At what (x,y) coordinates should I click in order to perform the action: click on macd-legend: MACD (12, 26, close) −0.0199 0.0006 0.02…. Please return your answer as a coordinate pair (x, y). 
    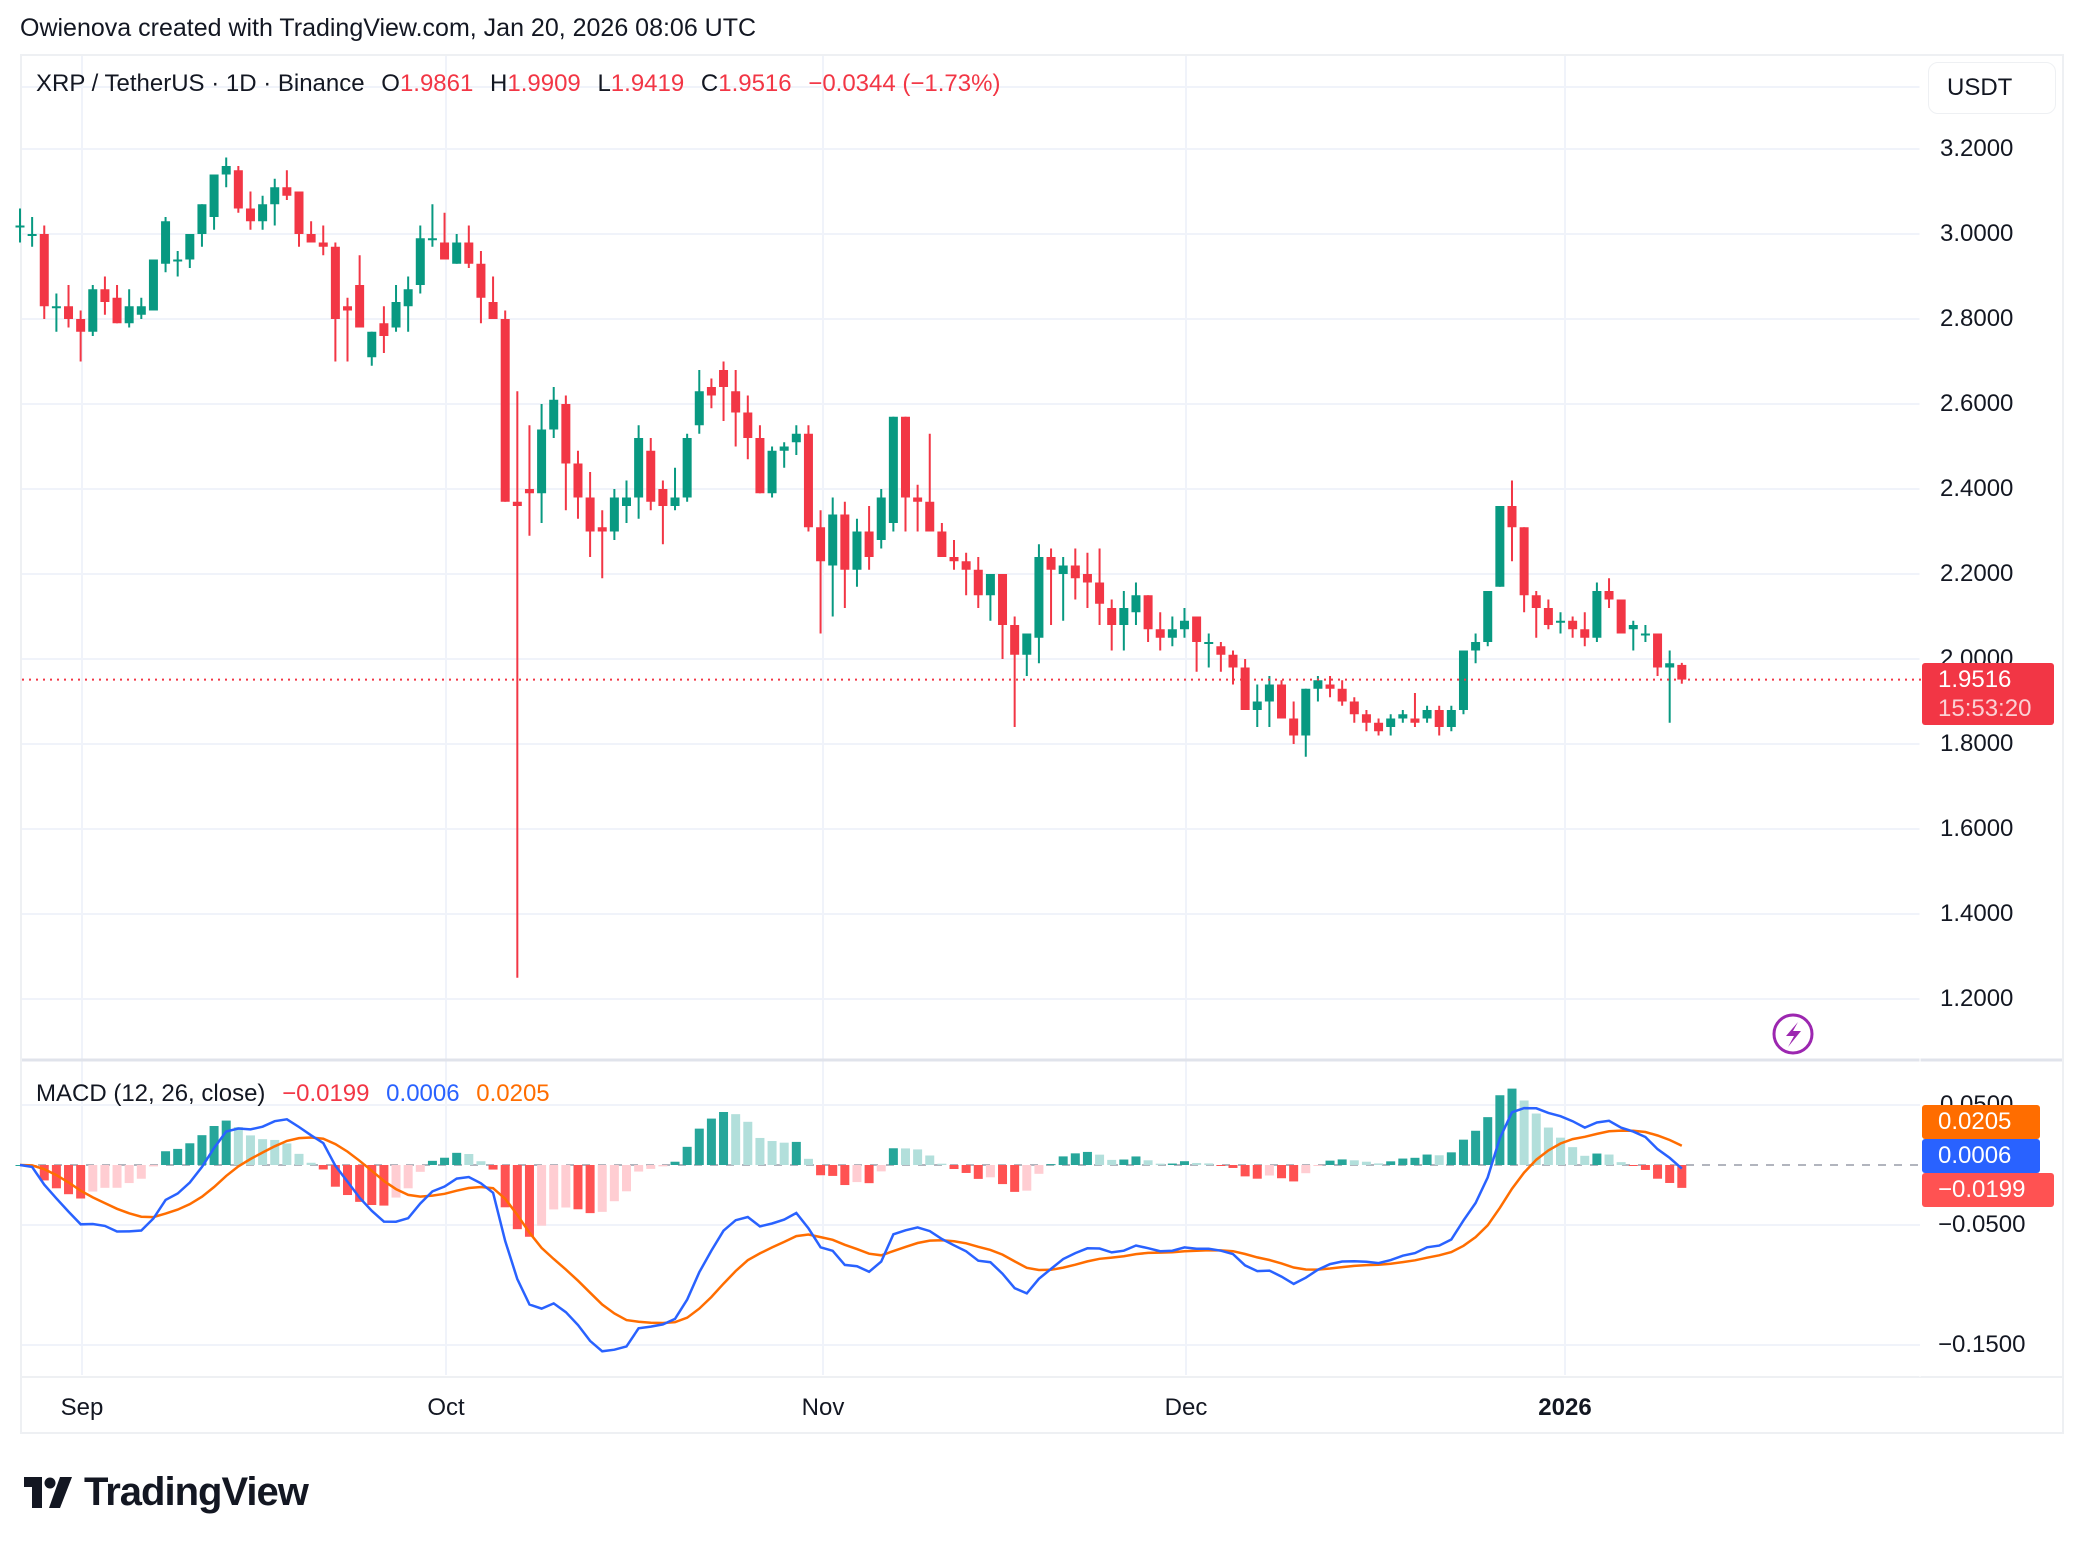
    Looking at the image, I should click on (293, 1094).